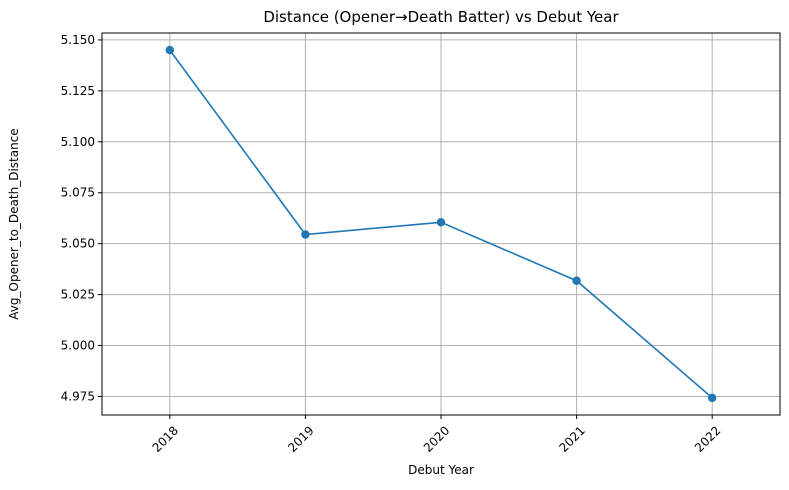  What do you see at coordinates (78, 346) in the screenshot?
I see `y-tick-label: 5.000` at bounding box center [78, 346].